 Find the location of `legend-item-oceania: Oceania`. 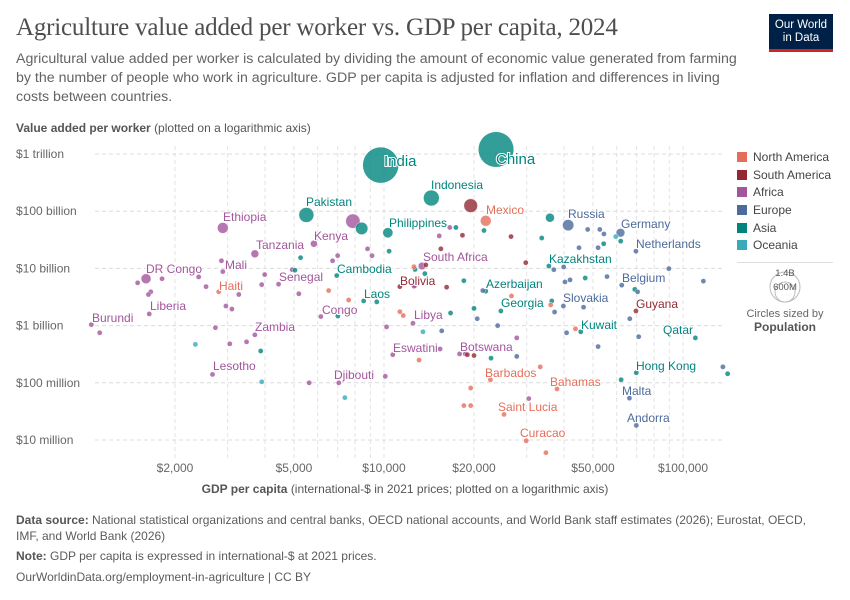

legend-item-oceania: Oceania is located at coordinates (784, 245).